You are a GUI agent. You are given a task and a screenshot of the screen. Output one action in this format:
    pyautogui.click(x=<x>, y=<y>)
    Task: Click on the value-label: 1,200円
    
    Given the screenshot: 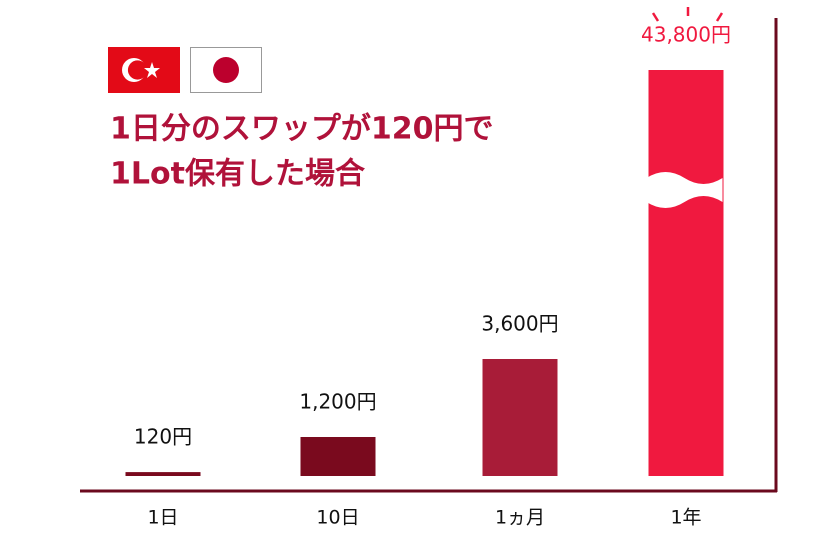 What is the action you would take?
    pyautogui.click(x=337, y=402)
    